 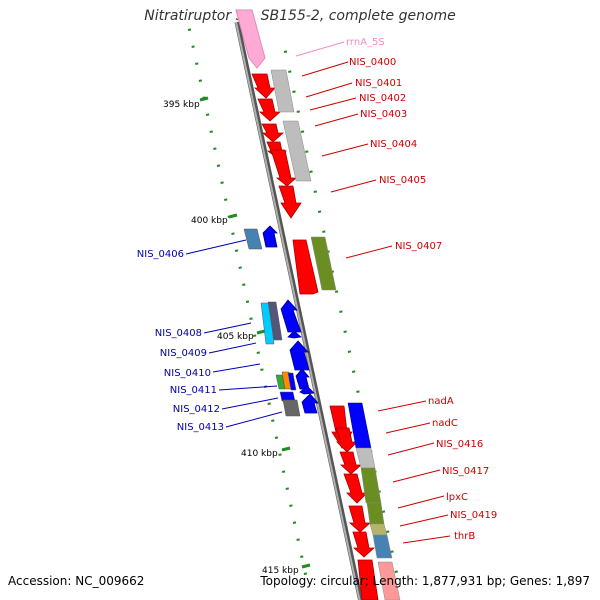 I want to click on label-nada: nadA, so click(x=441, y=401).